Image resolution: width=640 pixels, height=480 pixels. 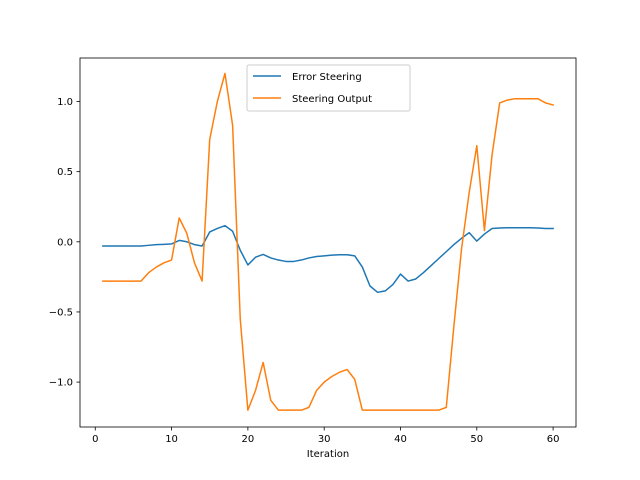 What do you see at coordinates (553, 439) in the screenshot?
I see `x-tick-label: 60` at bounding box center [553, 439].